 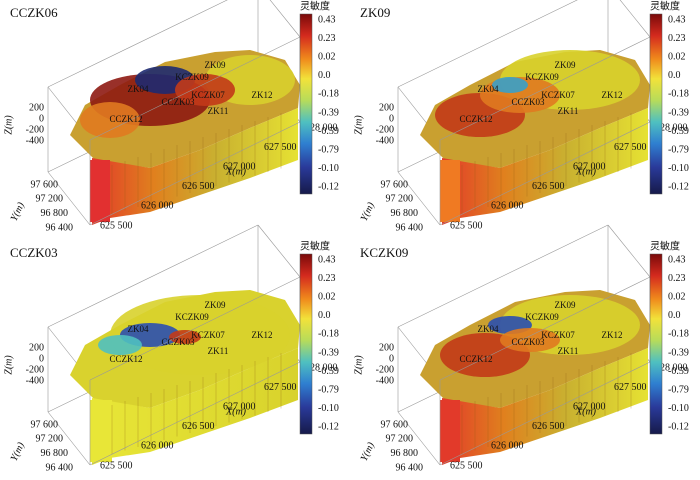 What do you see at coordinates (236, 411) in the screenshot?
I see `x-axis-label: X(m)` at bounding box center [236, 411].